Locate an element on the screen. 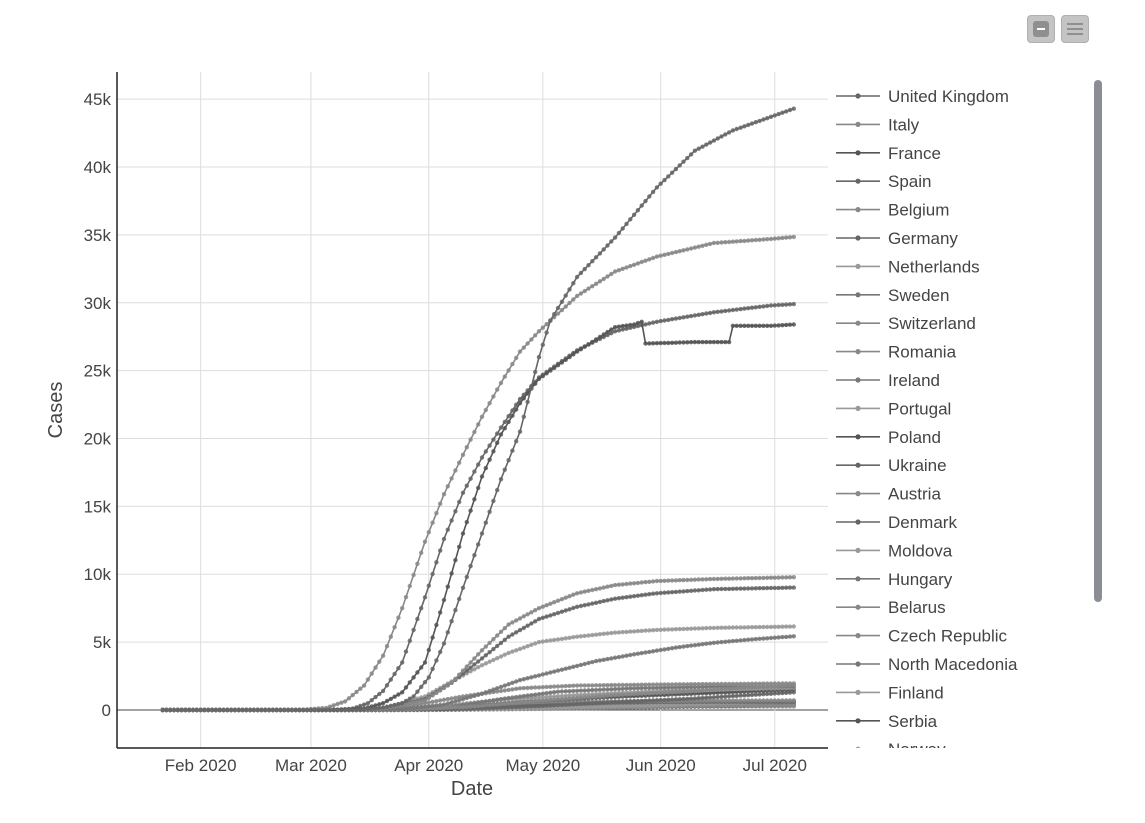 Image resolution: width=1145 pixels, height=823 pixels. legend-scrollbar is located at coordinates (1098, 341).